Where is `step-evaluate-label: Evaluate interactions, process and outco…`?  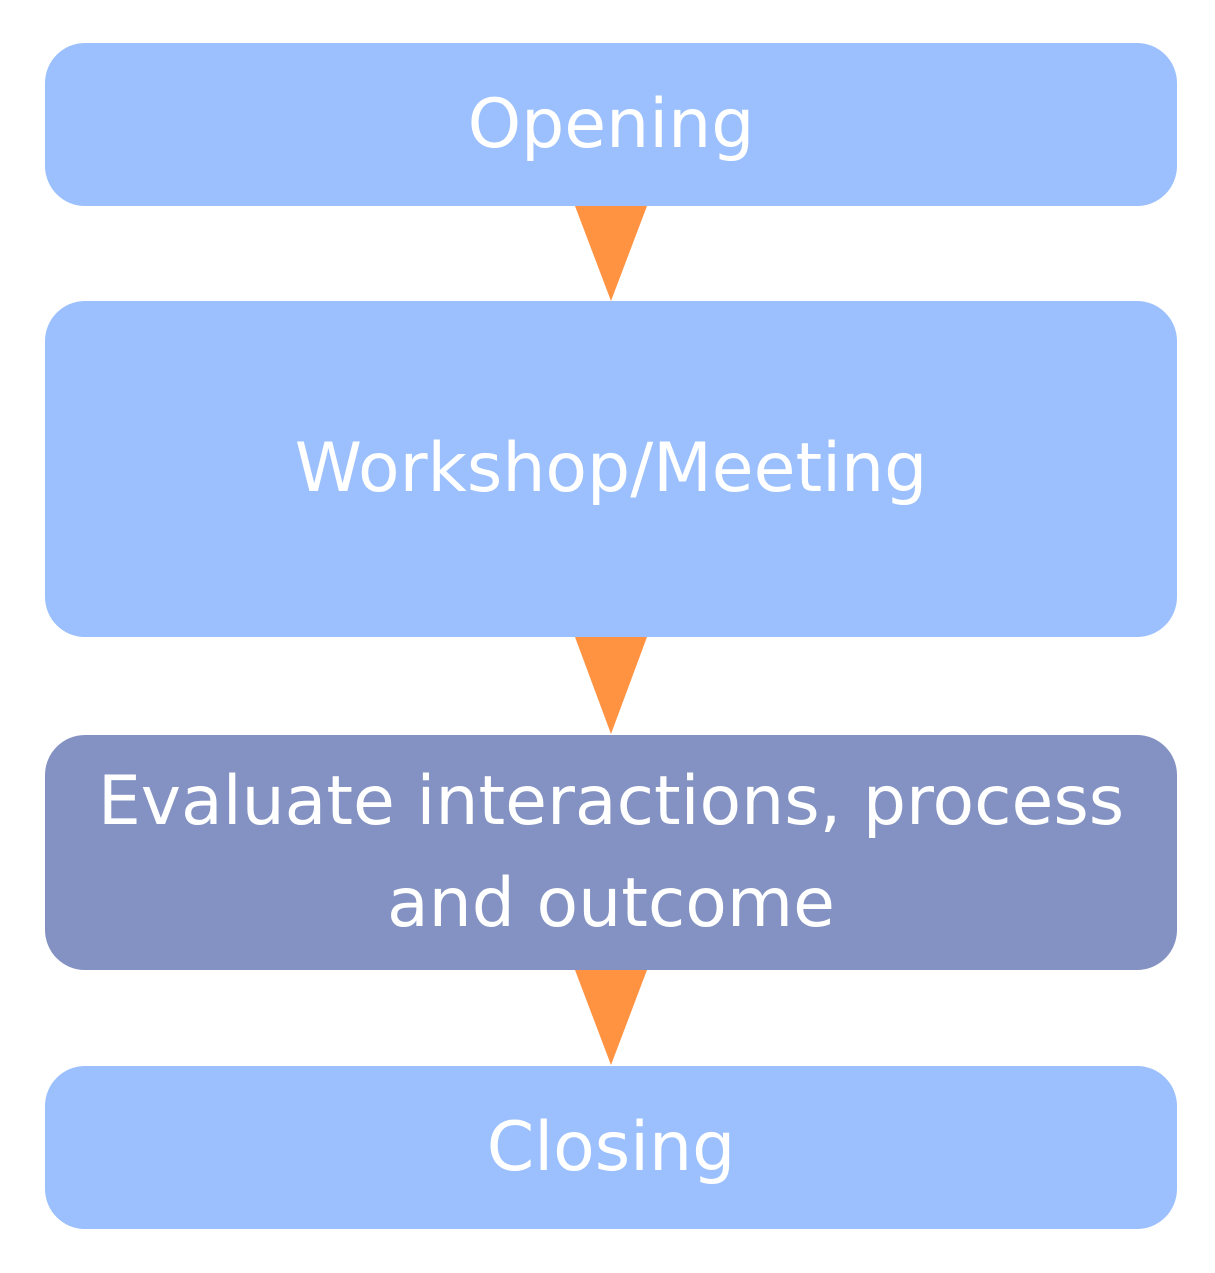 step-evaluate-label: Evaluate interactions, process and outco… is located at coordinates (611, 852).